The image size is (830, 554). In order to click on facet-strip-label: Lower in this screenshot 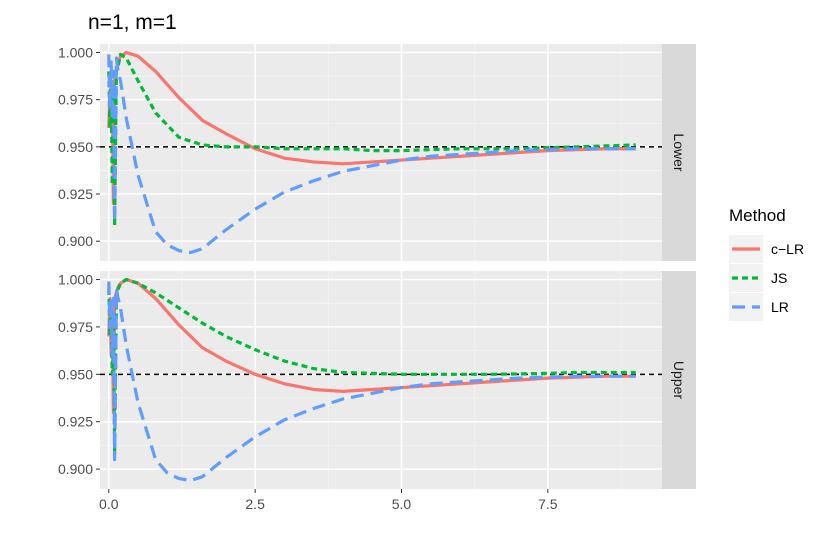, I will do `click(679, 152)`.